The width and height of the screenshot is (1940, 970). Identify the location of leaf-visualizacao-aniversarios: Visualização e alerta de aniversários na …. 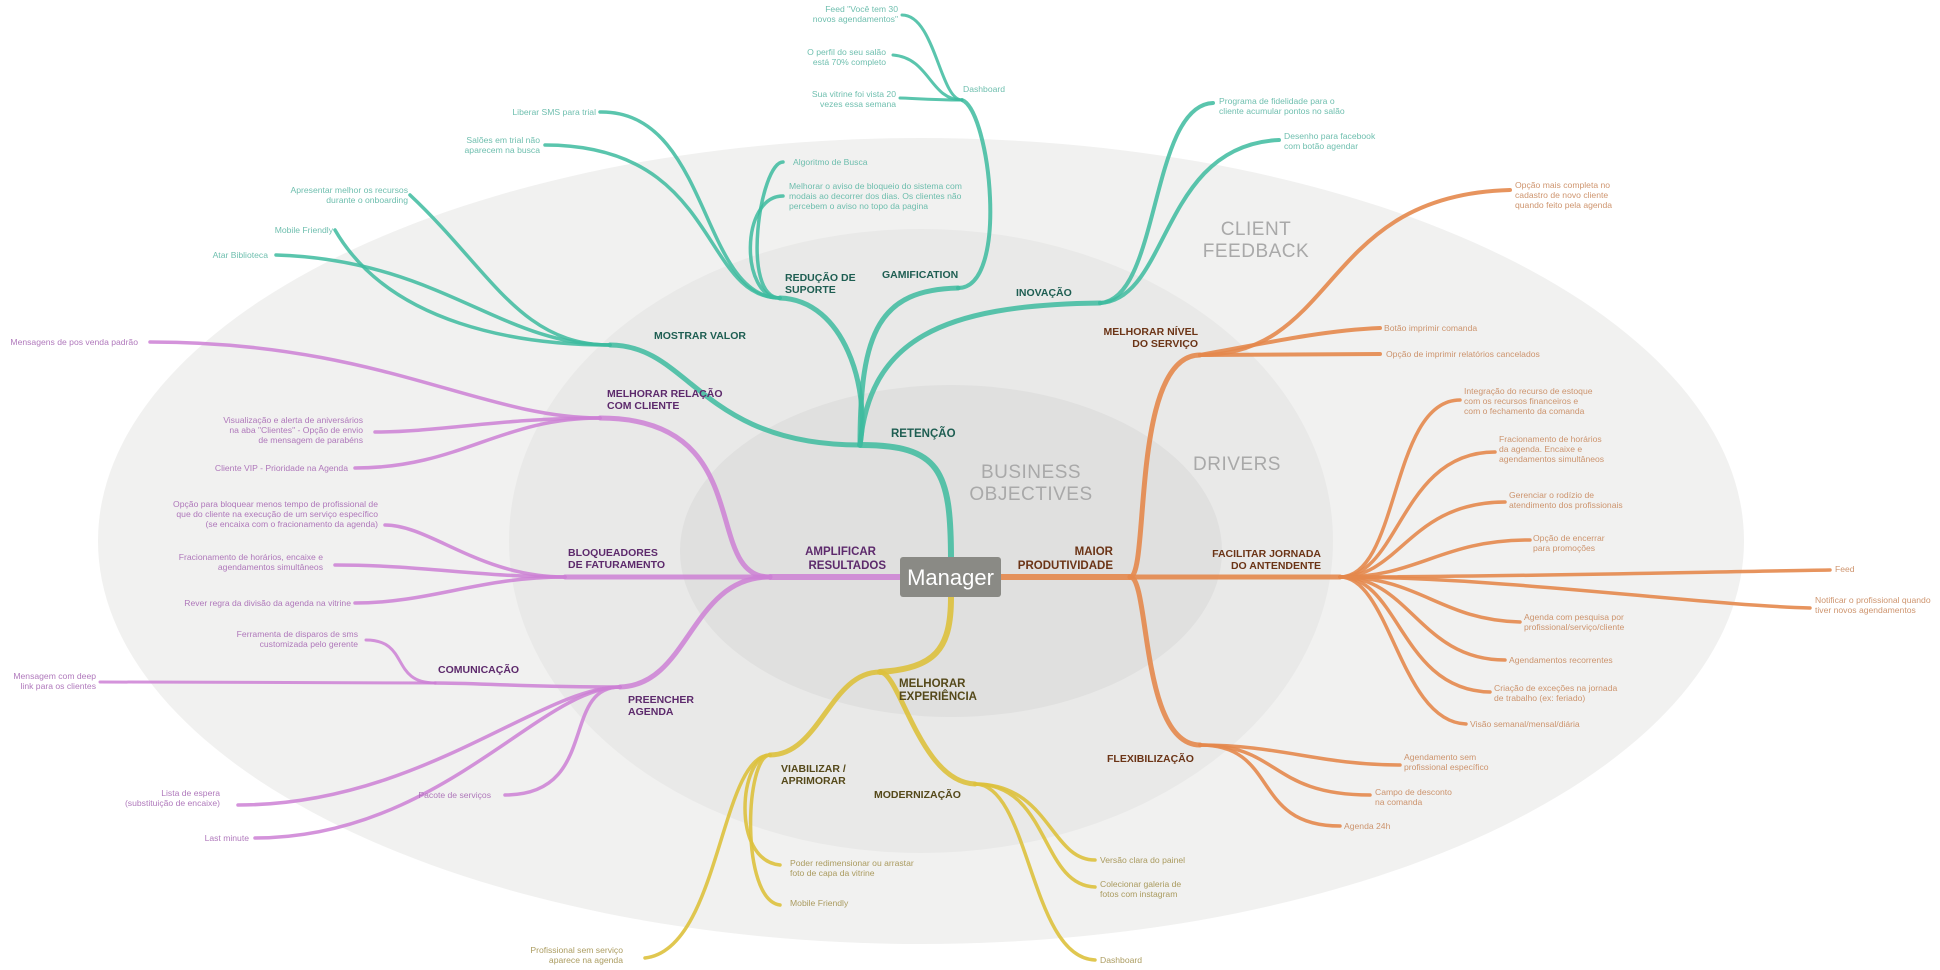
(293, 430).